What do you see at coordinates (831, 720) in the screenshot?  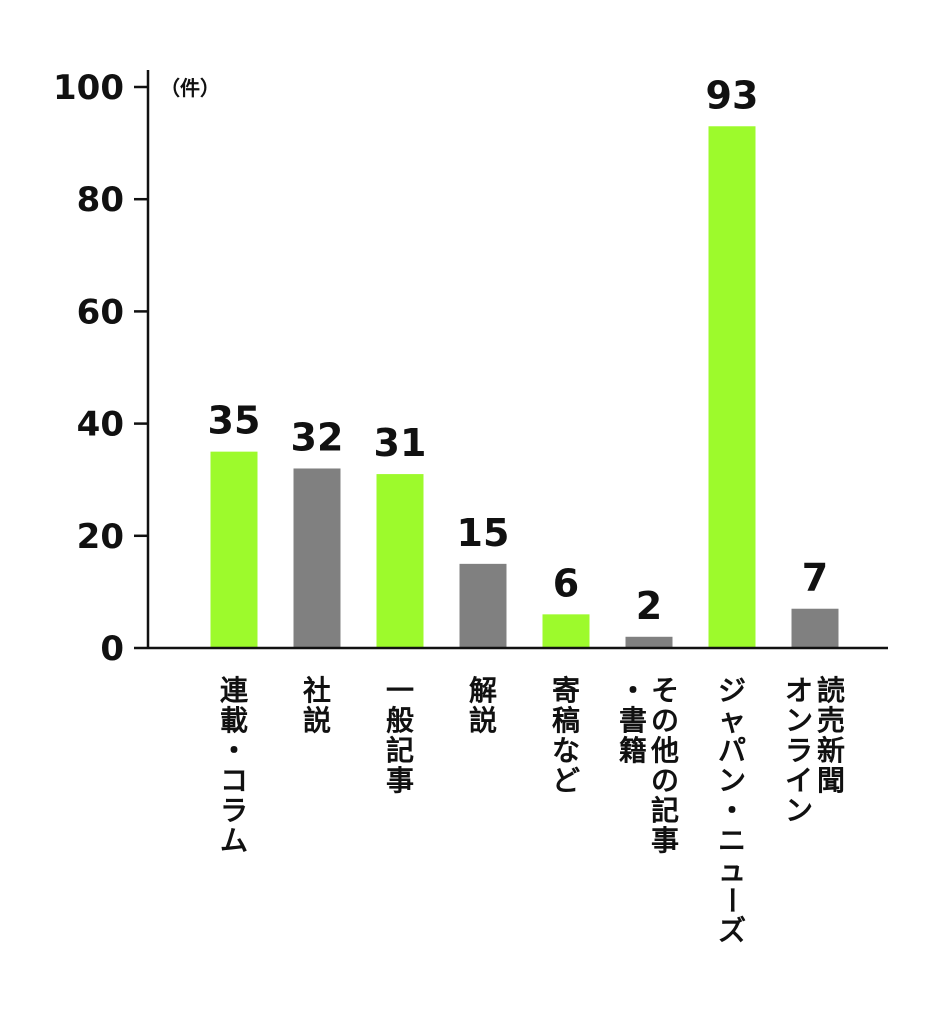 I see `category-label-char: 売` at bounding box center [831, 720].